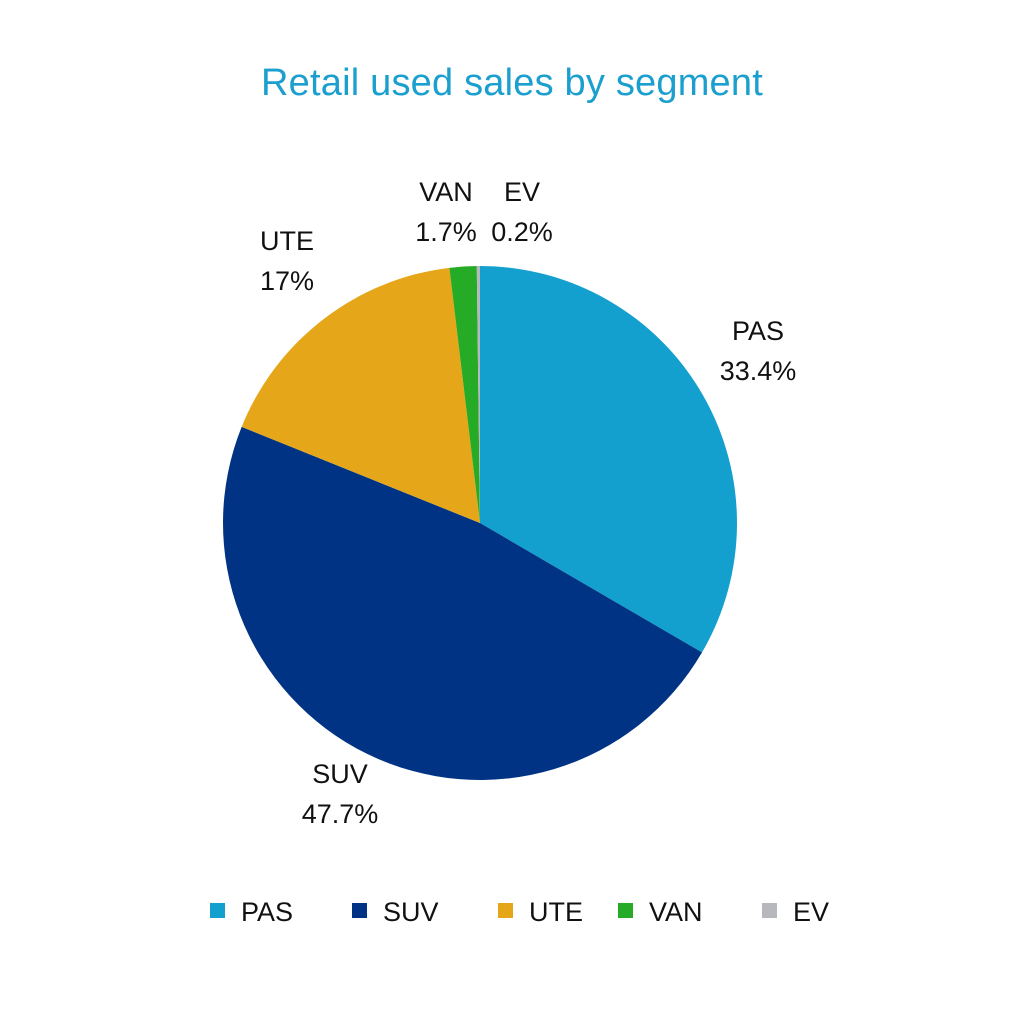 This screenshot has width=1024, height=1012. What do you see at coordinates (556, 912) in the screenshot?
I see `legend-label-ute: UTE` at bounding box center [556, 912].